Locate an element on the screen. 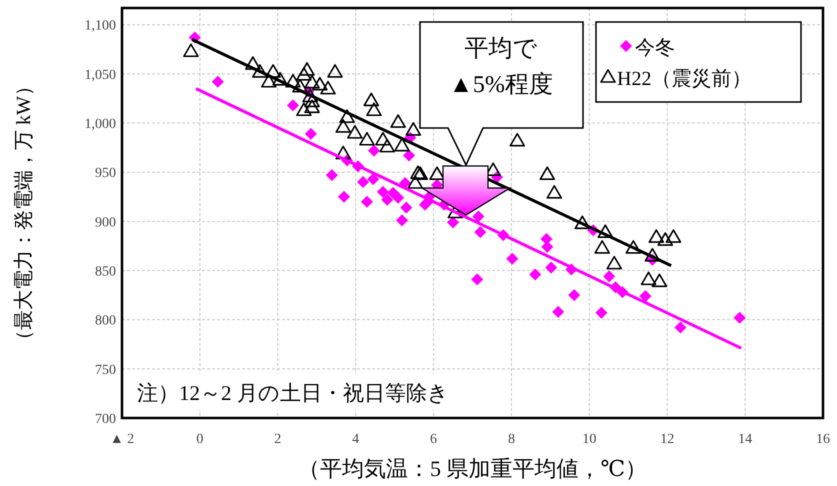  x-tick-label: 6 is located at coordinates (434, 439).